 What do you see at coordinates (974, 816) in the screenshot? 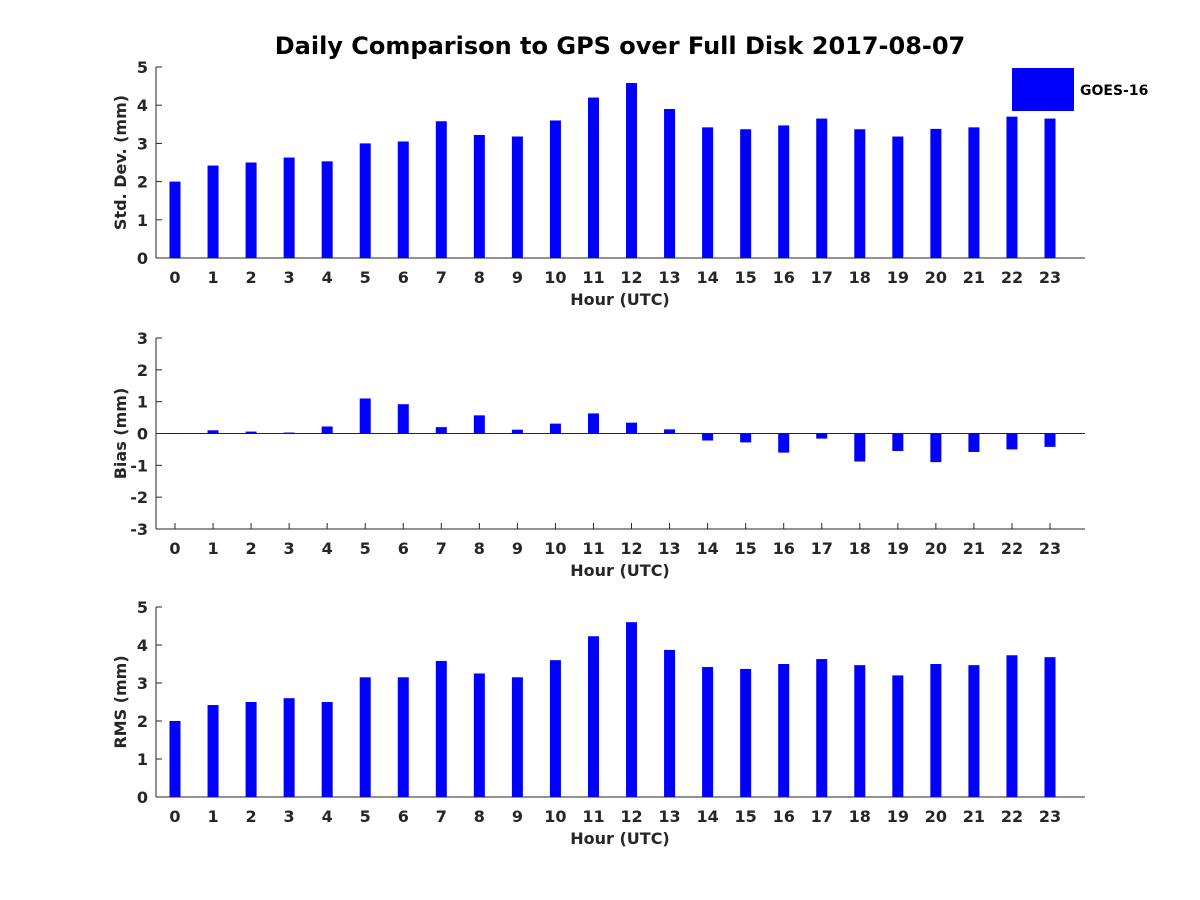
I see `rms-x-tick-label: 21` at bounding box center [974, 816].